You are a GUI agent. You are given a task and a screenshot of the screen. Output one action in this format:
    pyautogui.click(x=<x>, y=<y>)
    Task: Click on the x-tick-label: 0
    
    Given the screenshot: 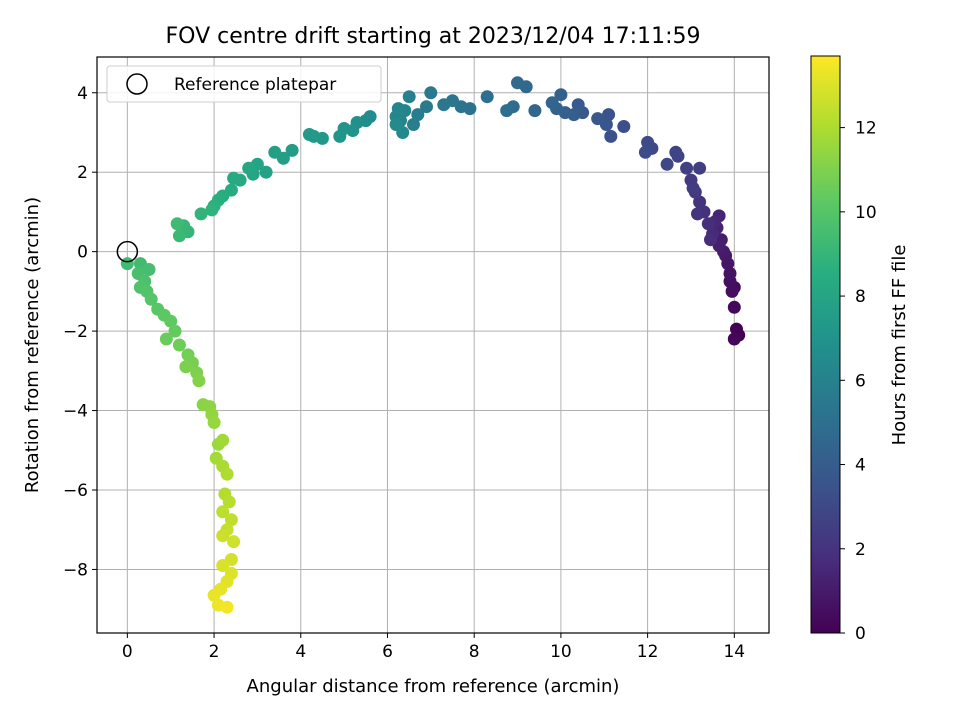 What is the action you would take?
    pyautogui.click(x=127, y=652)
    